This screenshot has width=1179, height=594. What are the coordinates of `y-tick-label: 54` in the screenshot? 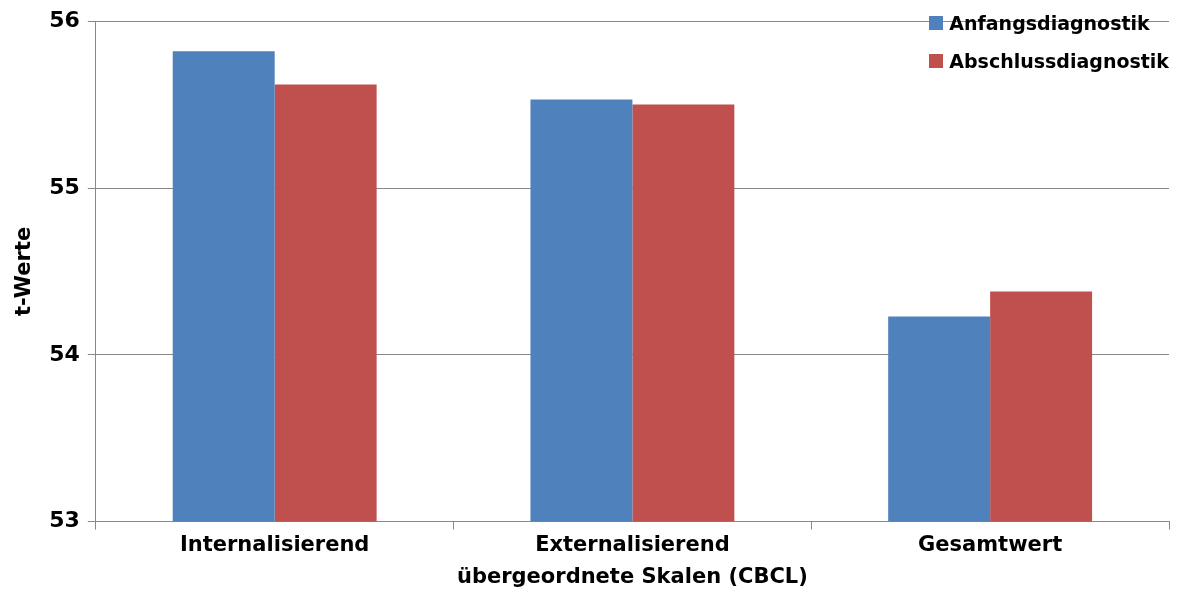 It's located at (64, 353).